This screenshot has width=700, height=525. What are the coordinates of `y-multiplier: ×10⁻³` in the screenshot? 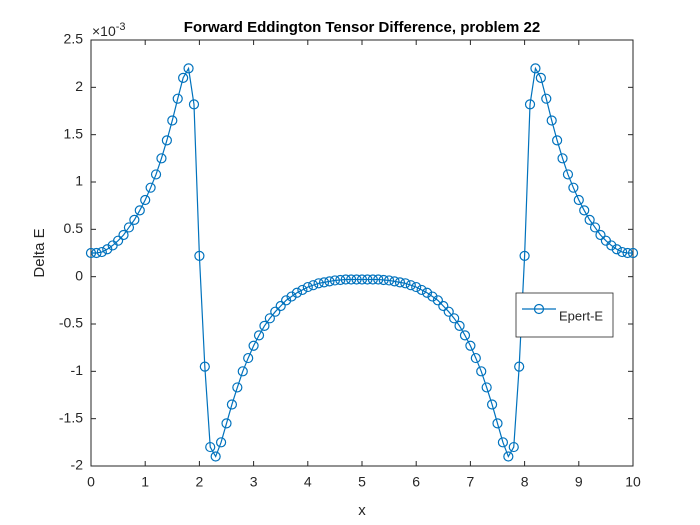 It's located at (109, 30).